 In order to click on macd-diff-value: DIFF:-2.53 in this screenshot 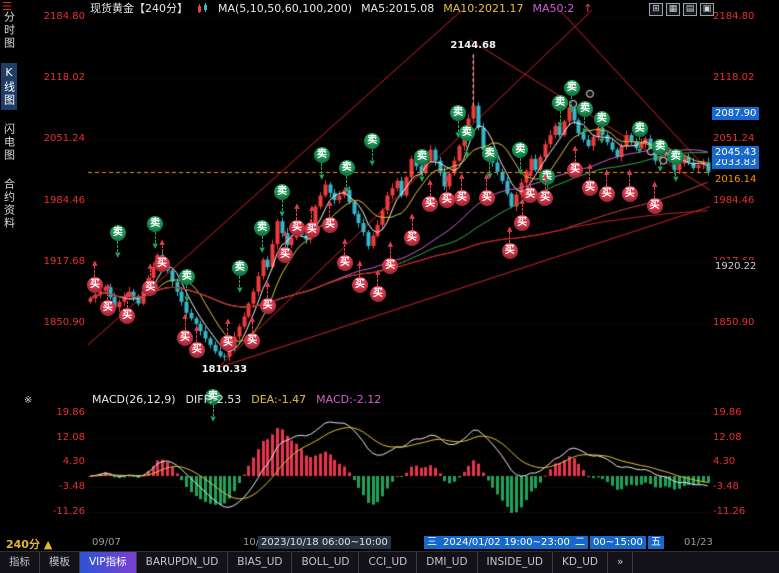, I will do `click(213, 399)`.